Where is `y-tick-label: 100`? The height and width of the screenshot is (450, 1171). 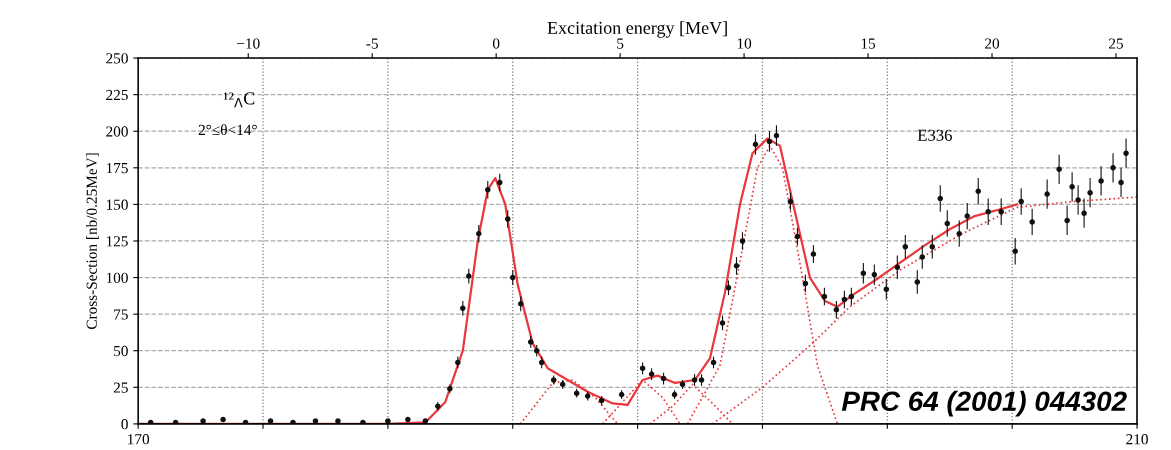
y-tick-label: 100 is located at coordinates (117, 278).